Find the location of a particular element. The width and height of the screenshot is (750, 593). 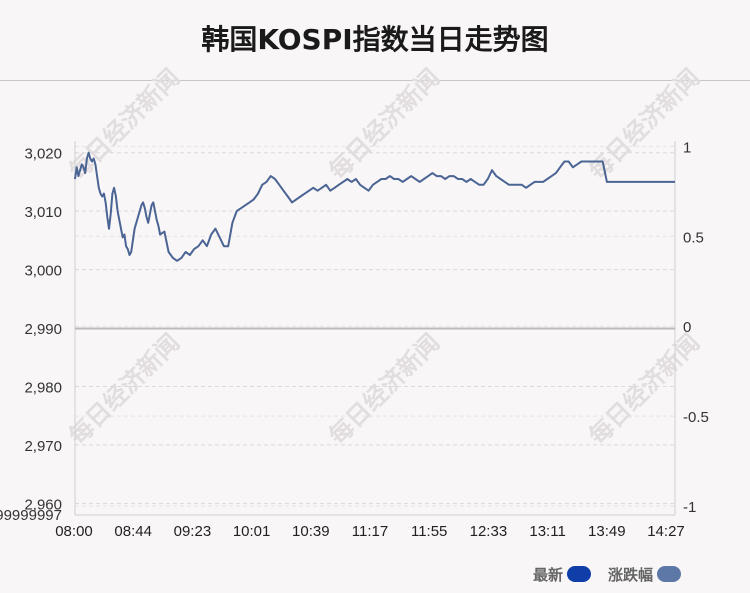

y-left-tick-label: 2,990 is located at coordinates (43, 329).